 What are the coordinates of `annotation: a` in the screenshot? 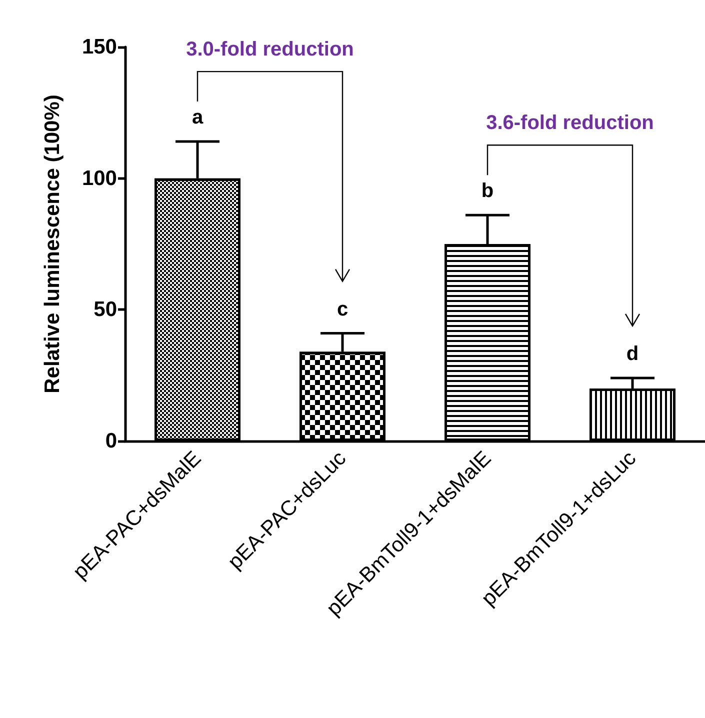 It's located at (198, 117).